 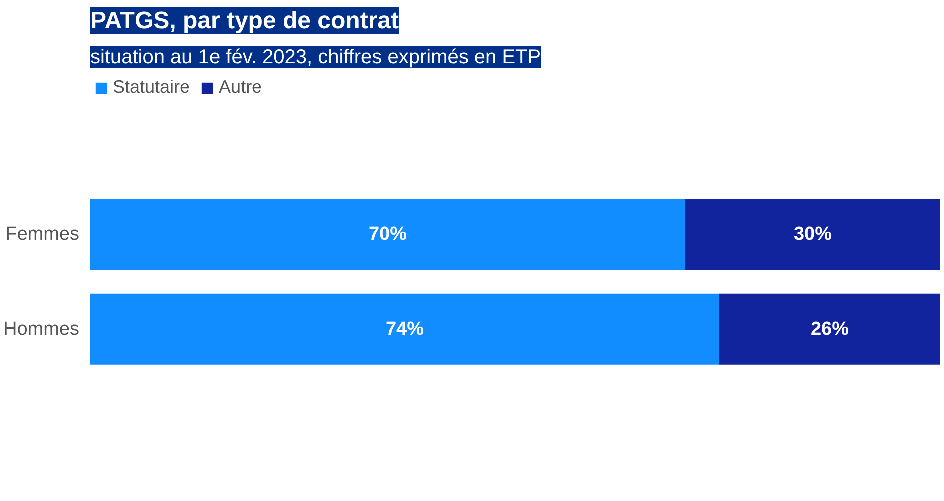 I want to click on data-label: 26%, so click(x=830, y=329).